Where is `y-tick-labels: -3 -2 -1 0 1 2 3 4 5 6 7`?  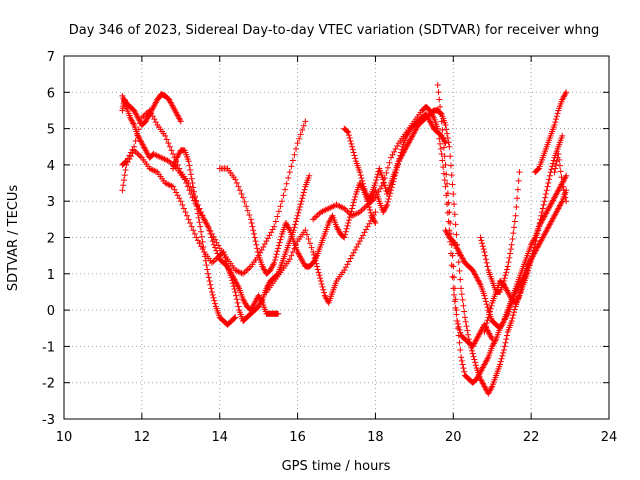 y-tick-labels: -3 -2 -1 0 1 2 3 4 5 6 7 is located at coordinates (48, 239).